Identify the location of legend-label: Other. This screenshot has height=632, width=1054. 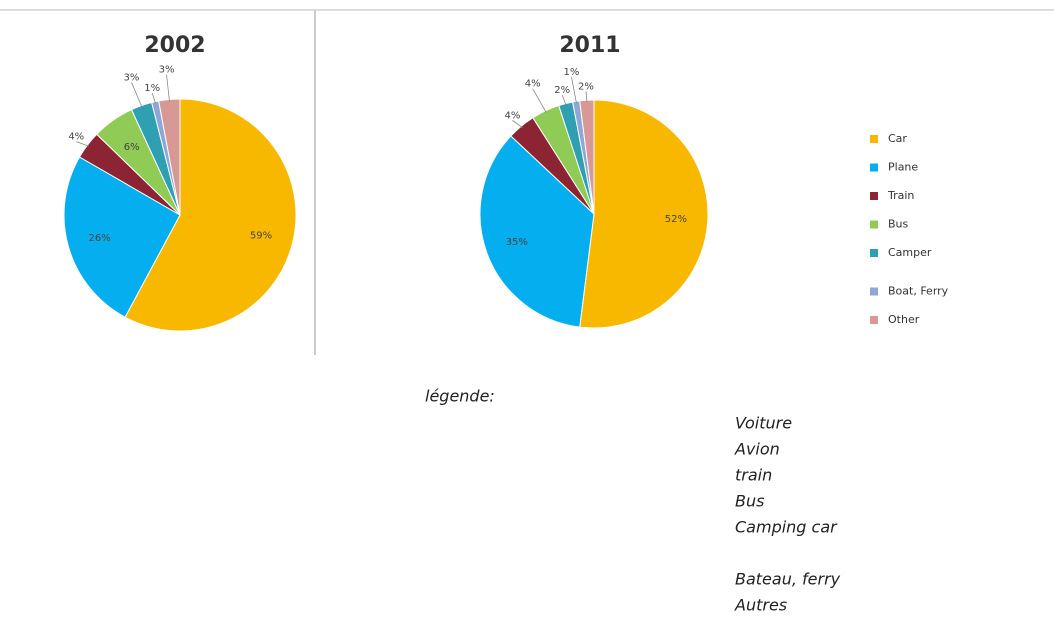
(904, 319).